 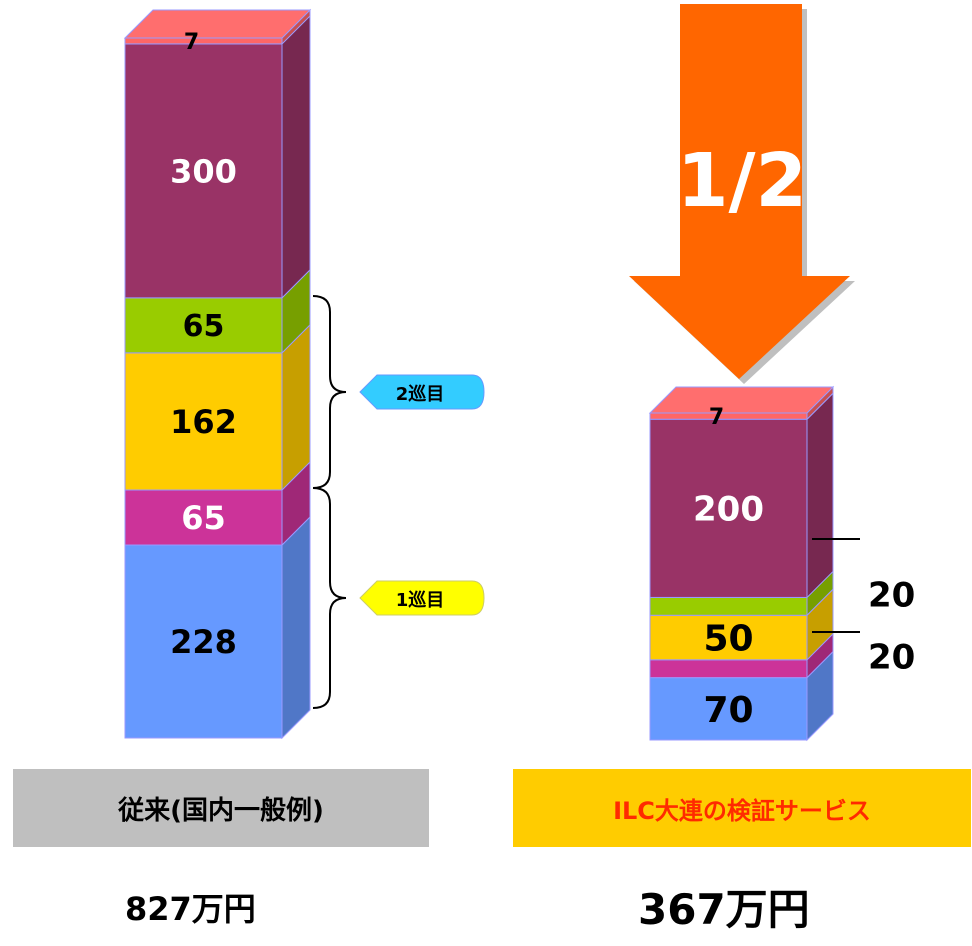 I want to click on round2-badge-shape, so click(x=422, y=392).